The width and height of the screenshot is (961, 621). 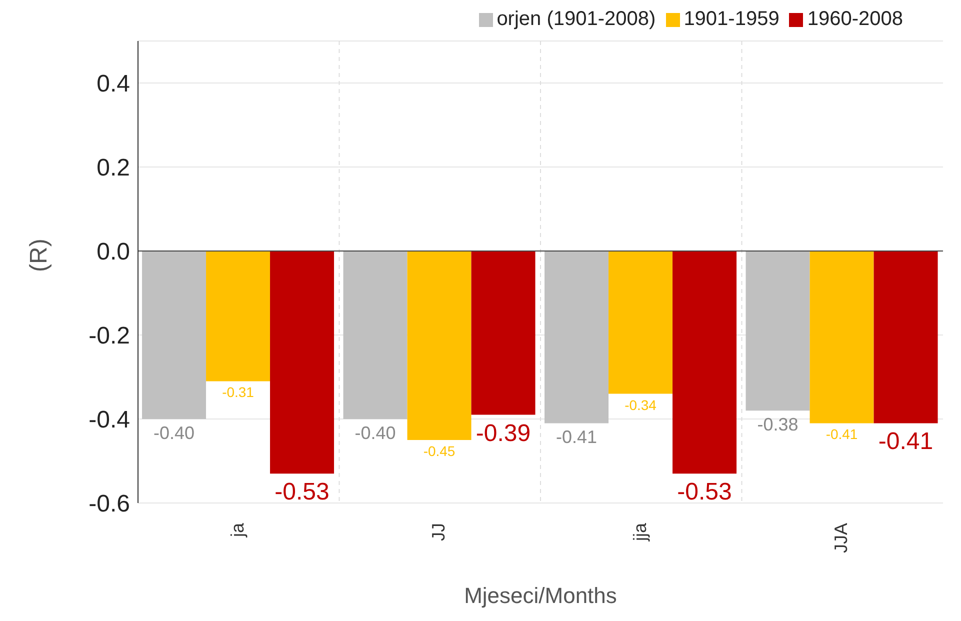 I want to click on y-tick-label: 0.0, so click(x=113, y=252).